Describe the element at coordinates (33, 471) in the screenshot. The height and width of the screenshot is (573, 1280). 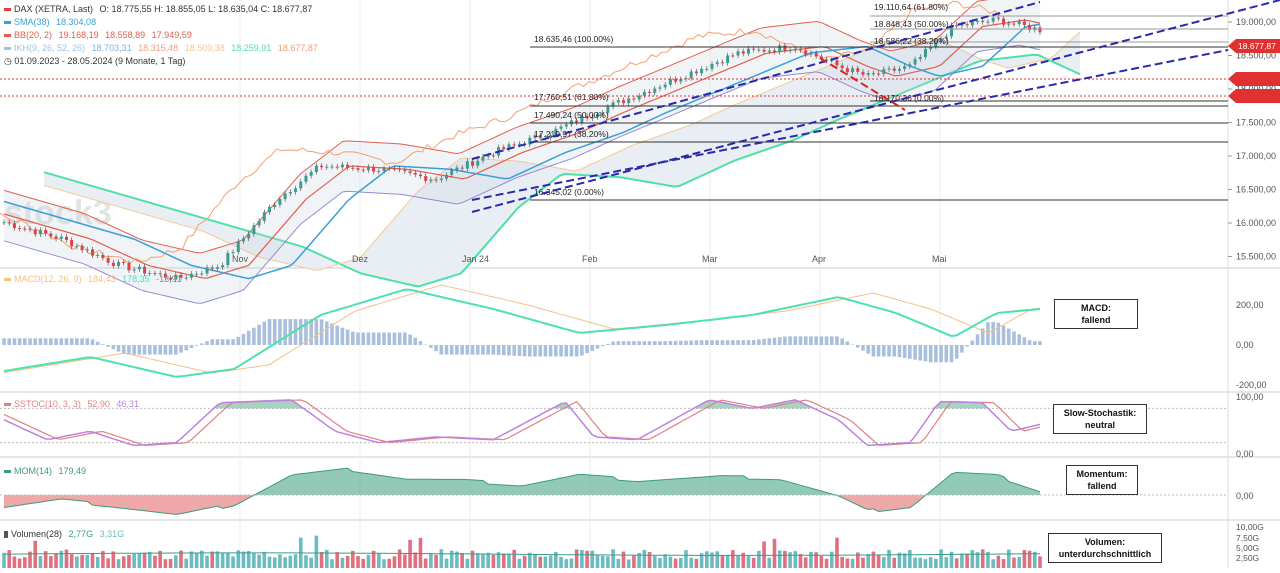
I see `mom-label: MOM(14)` at that location.